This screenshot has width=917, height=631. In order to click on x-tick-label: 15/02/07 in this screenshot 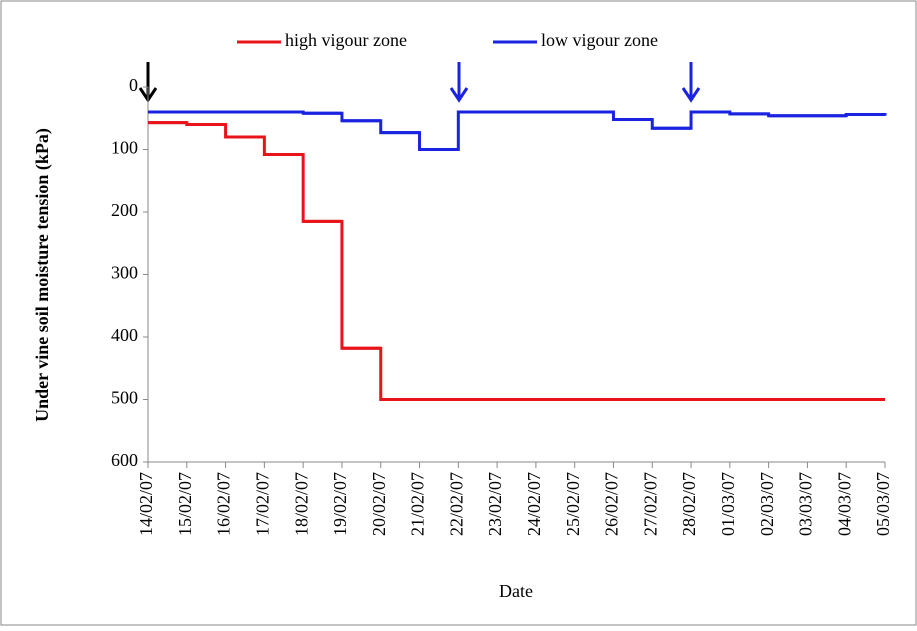, I will do `click(185, 504)`.